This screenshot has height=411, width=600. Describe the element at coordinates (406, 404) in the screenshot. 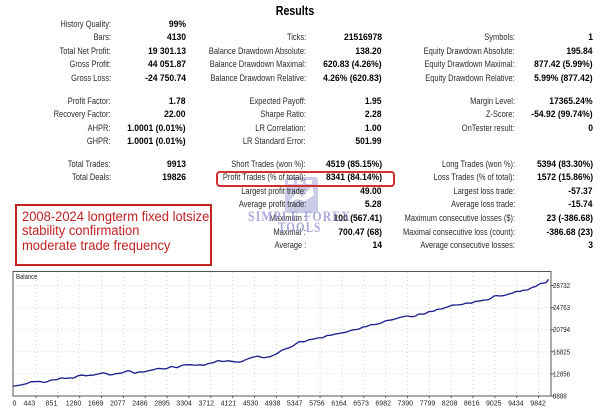

I see `svg-text: 7390` at that location.